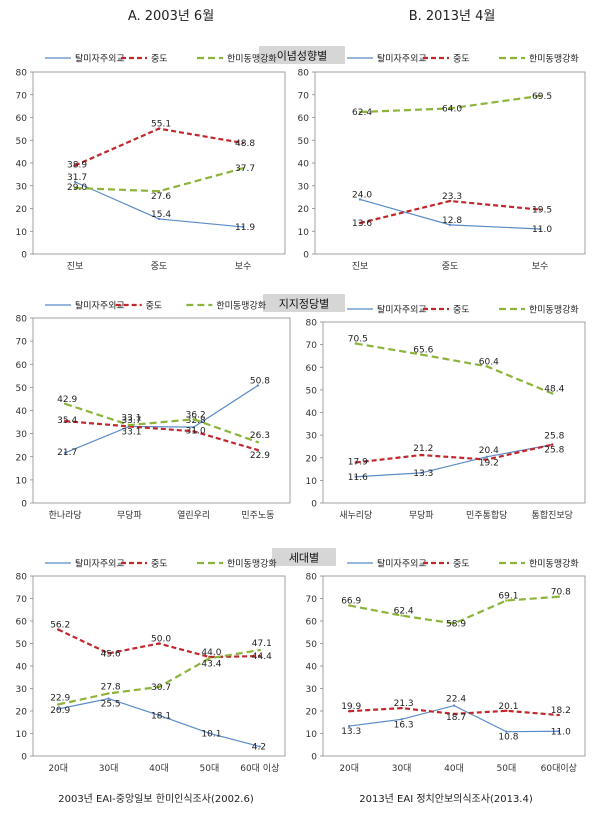 This screenshot has height=815, width=600. What do you see at coordinates (561, 711) in the screenshot?
I see `data-label: 18.2` at bounding box center [561, 711].